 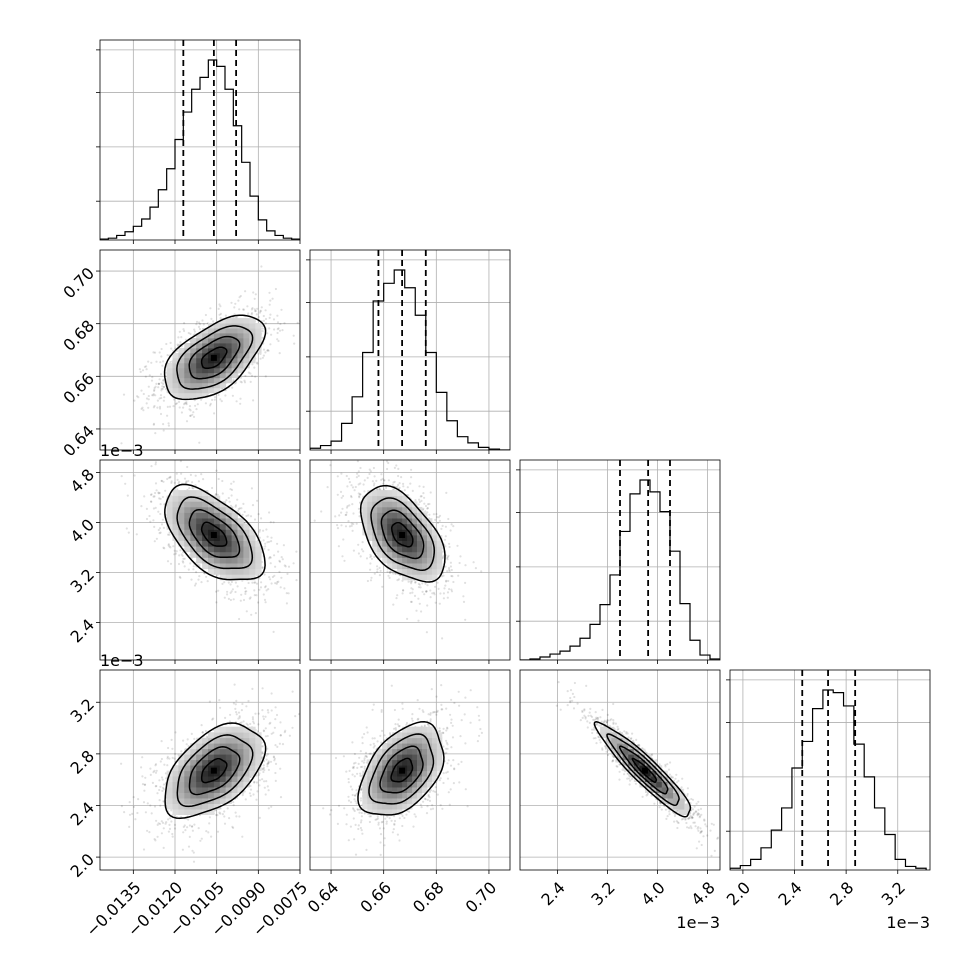 I want to click on y-tick-label-2-1: 3.2, so click(x=82, y=580).